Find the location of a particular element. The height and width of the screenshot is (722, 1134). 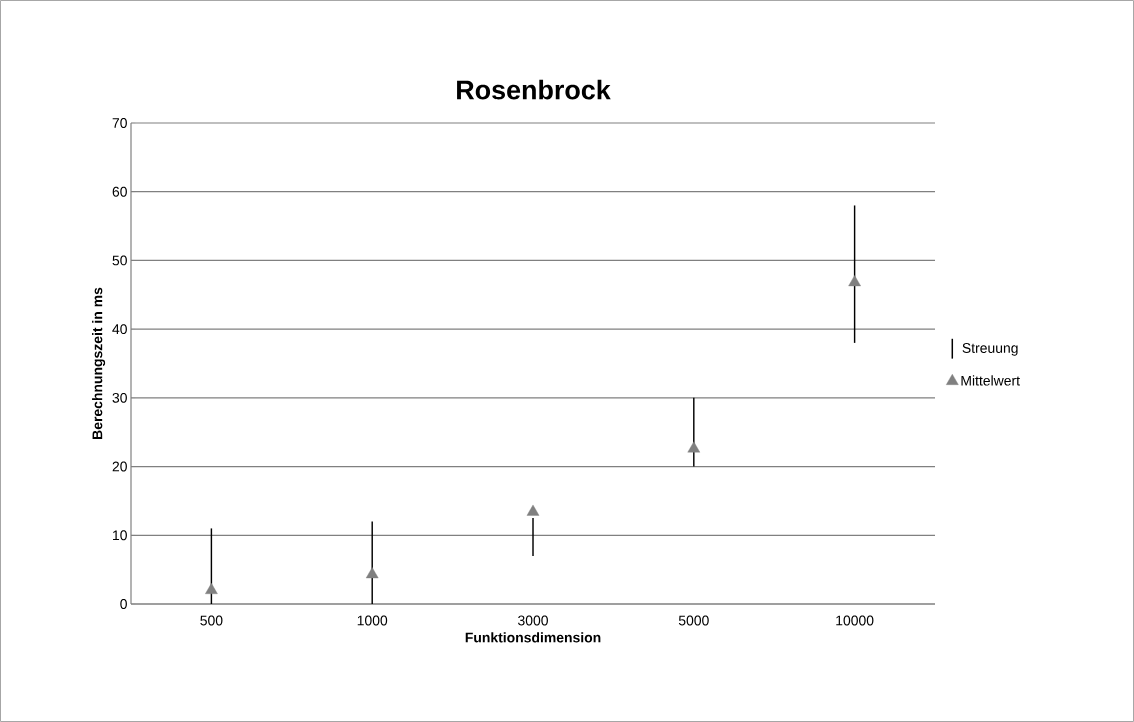

y-tick-label: 0 is located at coordinates (123, 604).